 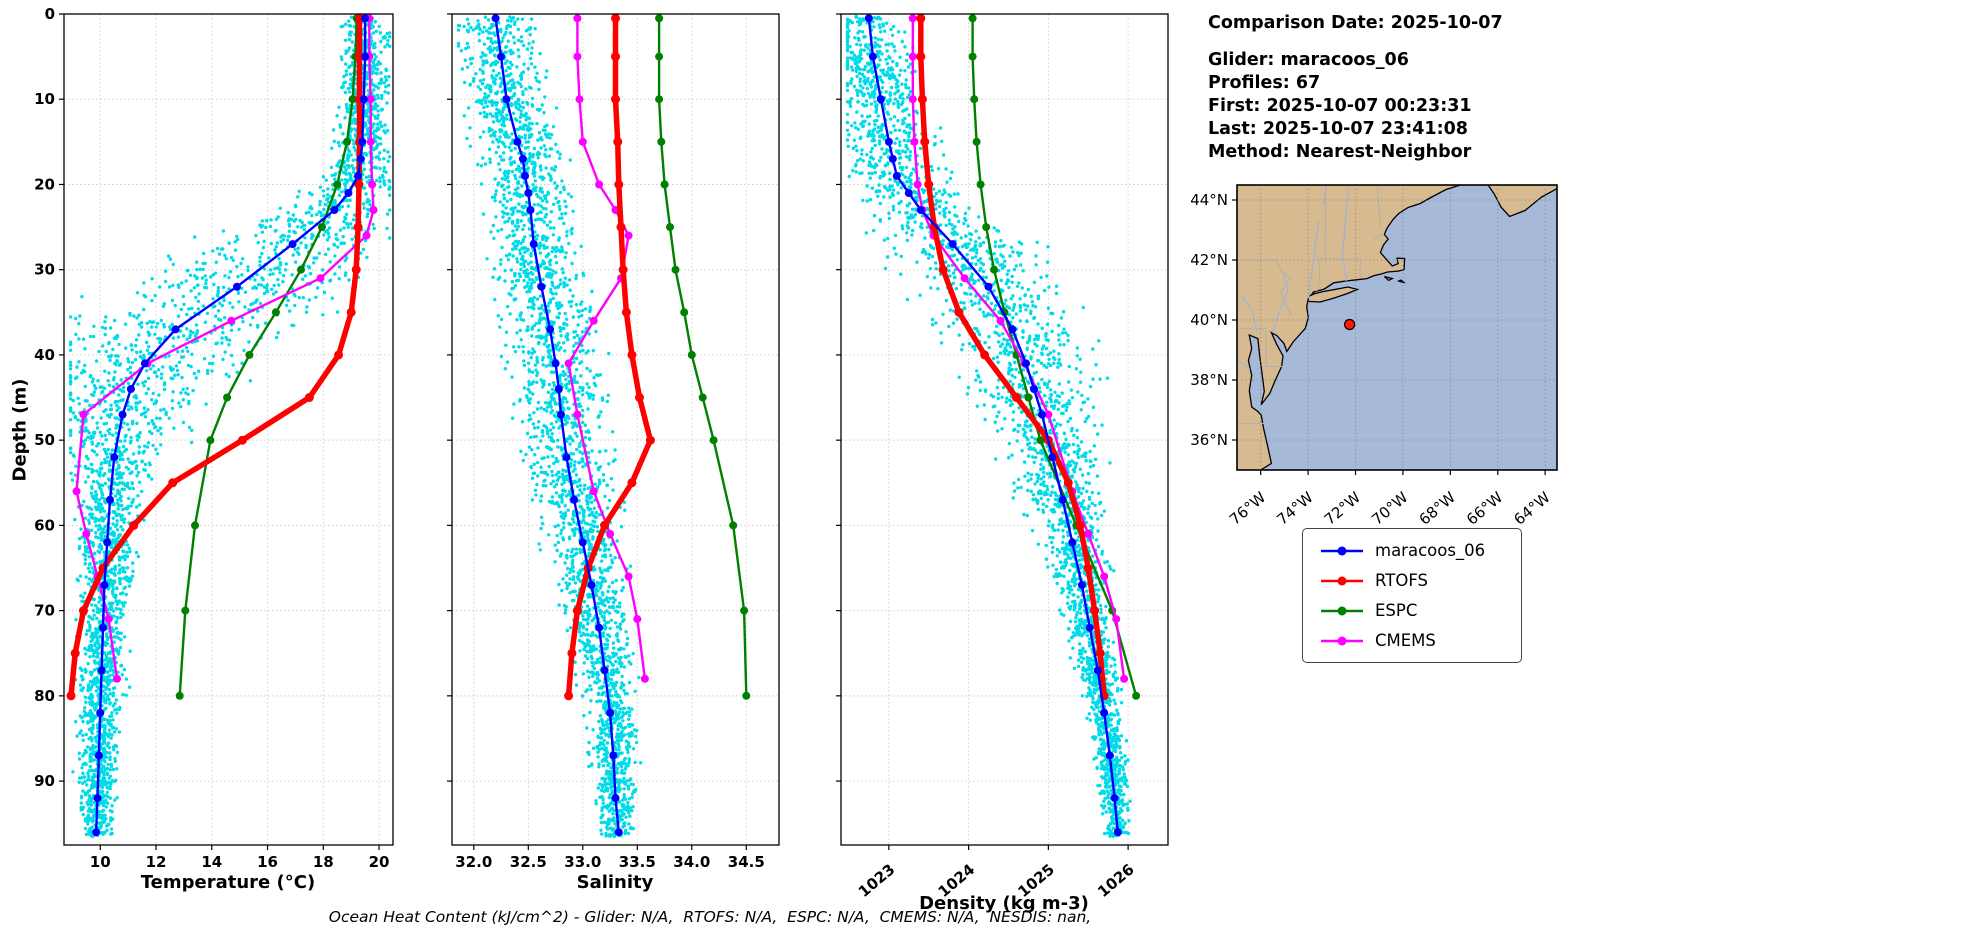 I want to click on legend-label: CMEMS, so click(x=1405, y=640).